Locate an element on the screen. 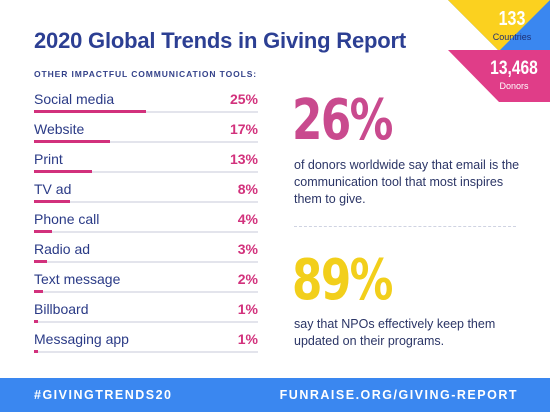 This screenshot has height=412, width=550. bar-row: Messaging app 1% is located at coordinates (146, 339).